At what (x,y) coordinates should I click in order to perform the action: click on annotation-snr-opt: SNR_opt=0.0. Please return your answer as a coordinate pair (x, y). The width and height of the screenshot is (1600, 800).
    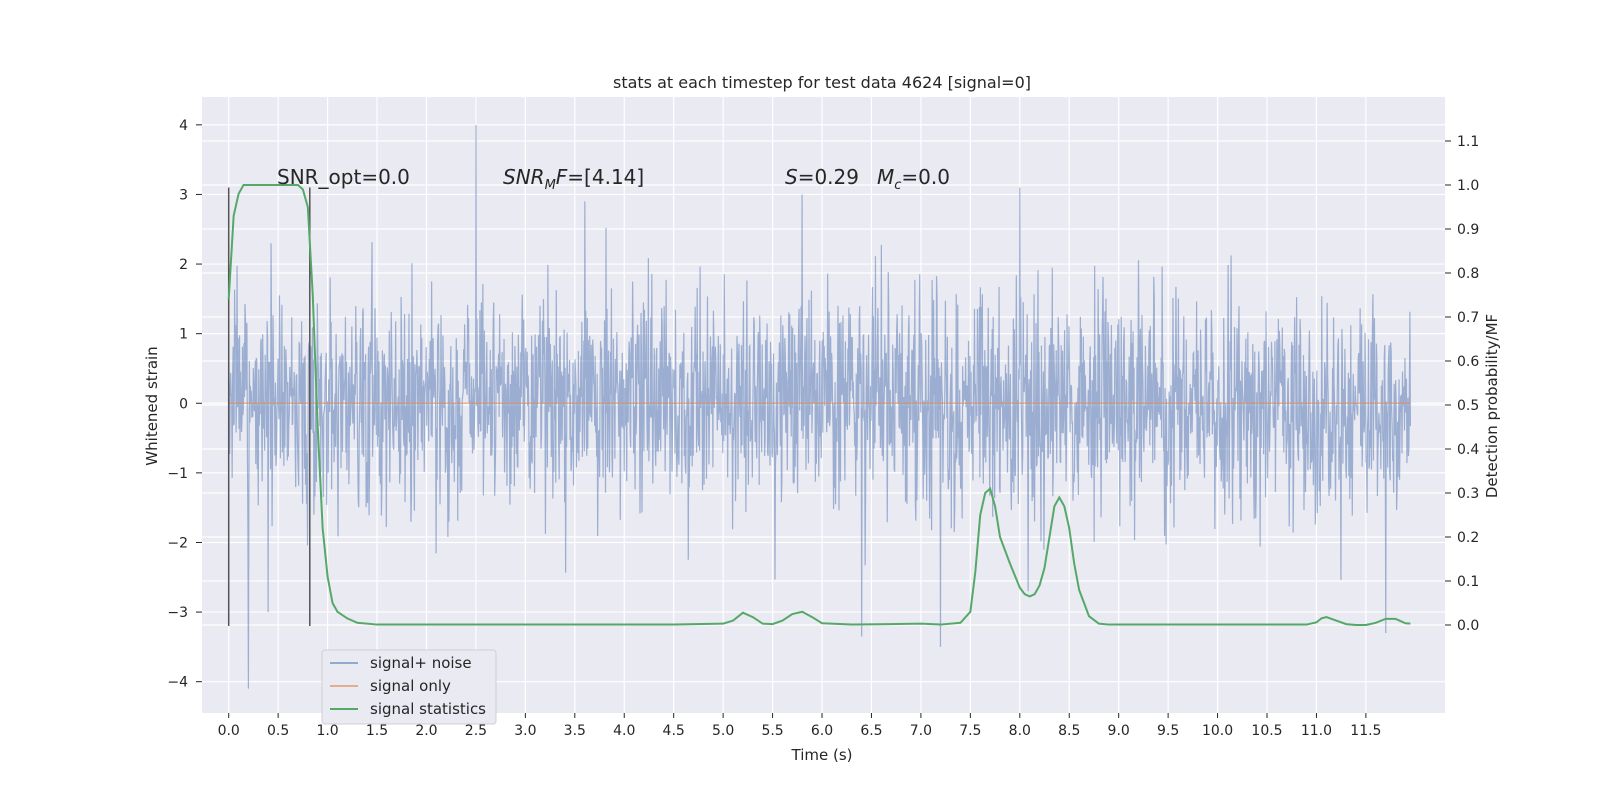
    Looking at the image, I should click on (343, 177).